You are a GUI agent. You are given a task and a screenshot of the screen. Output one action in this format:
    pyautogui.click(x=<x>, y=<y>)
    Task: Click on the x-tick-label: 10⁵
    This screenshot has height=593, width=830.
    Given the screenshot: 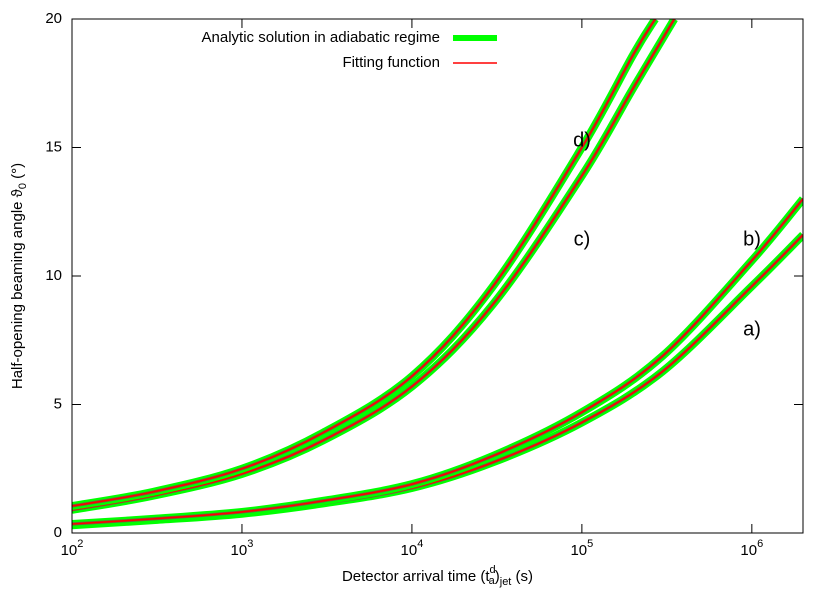 What is the action you would take?
    pyautogui.click(x=581, y=548)
    